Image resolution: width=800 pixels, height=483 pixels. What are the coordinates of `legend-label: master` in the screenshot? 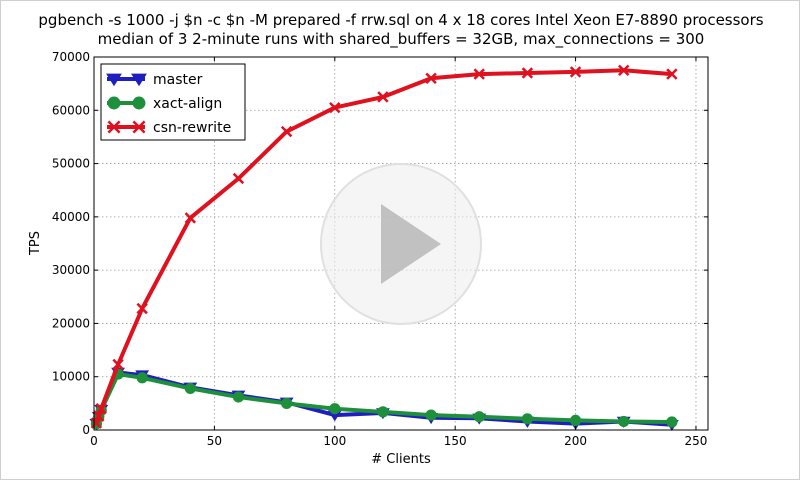 It's located at (178, 80).